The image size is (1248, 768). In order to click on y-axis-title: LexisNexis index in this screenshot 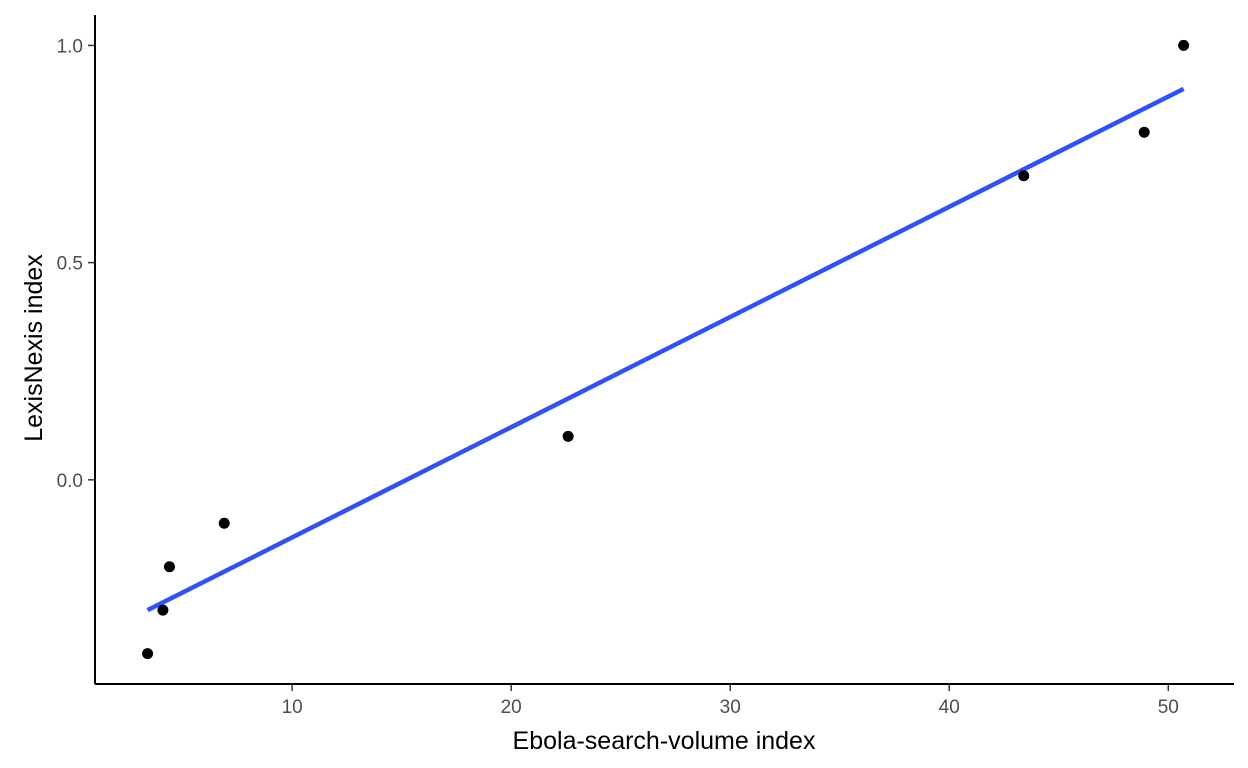, I will do `click(34, 348)`.